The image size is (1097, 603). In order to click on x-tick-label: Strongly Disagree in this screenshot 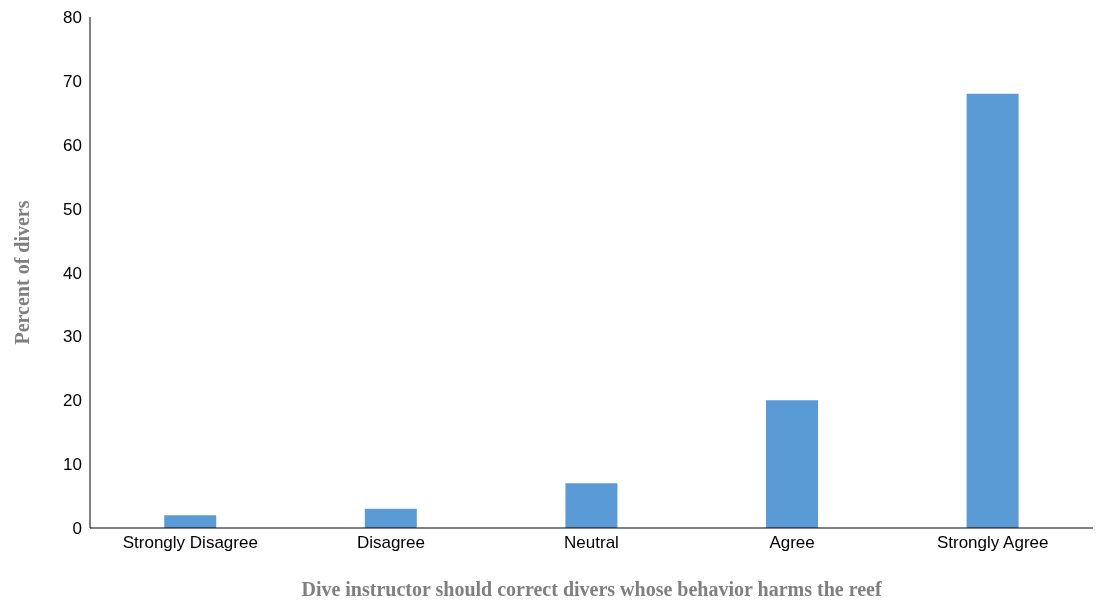, I will do `click(190, 543)`.